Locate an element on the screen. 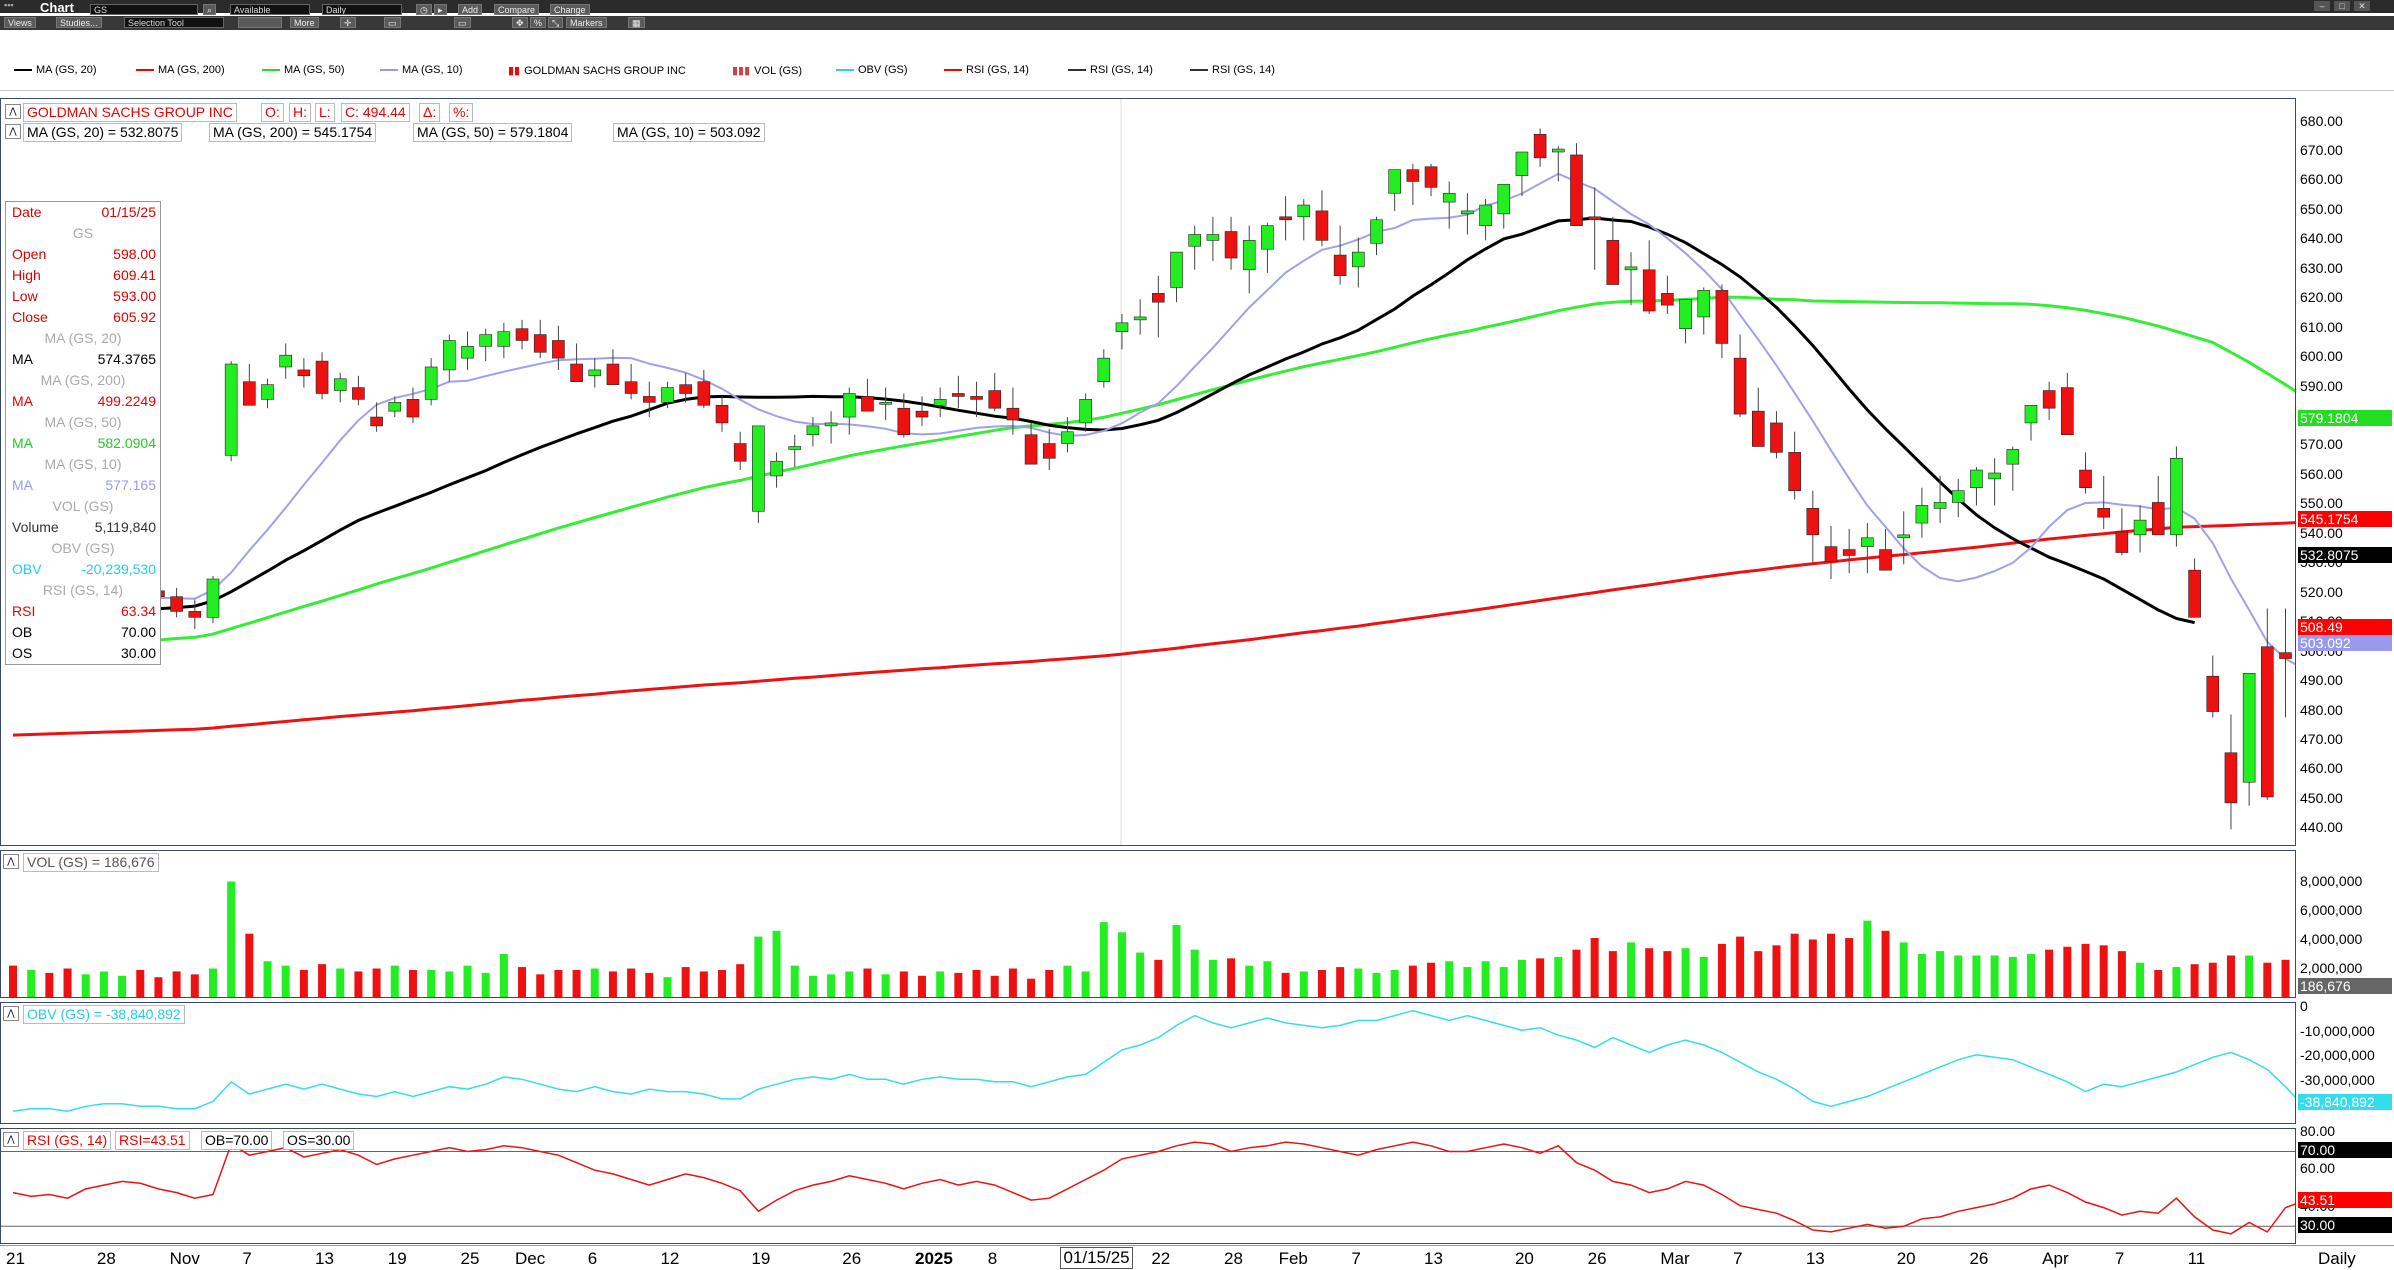 This screenshot has width=2394, height=1270. dw-rsi-header: RSI (GS, 14) is located at coordinates (83, 590).